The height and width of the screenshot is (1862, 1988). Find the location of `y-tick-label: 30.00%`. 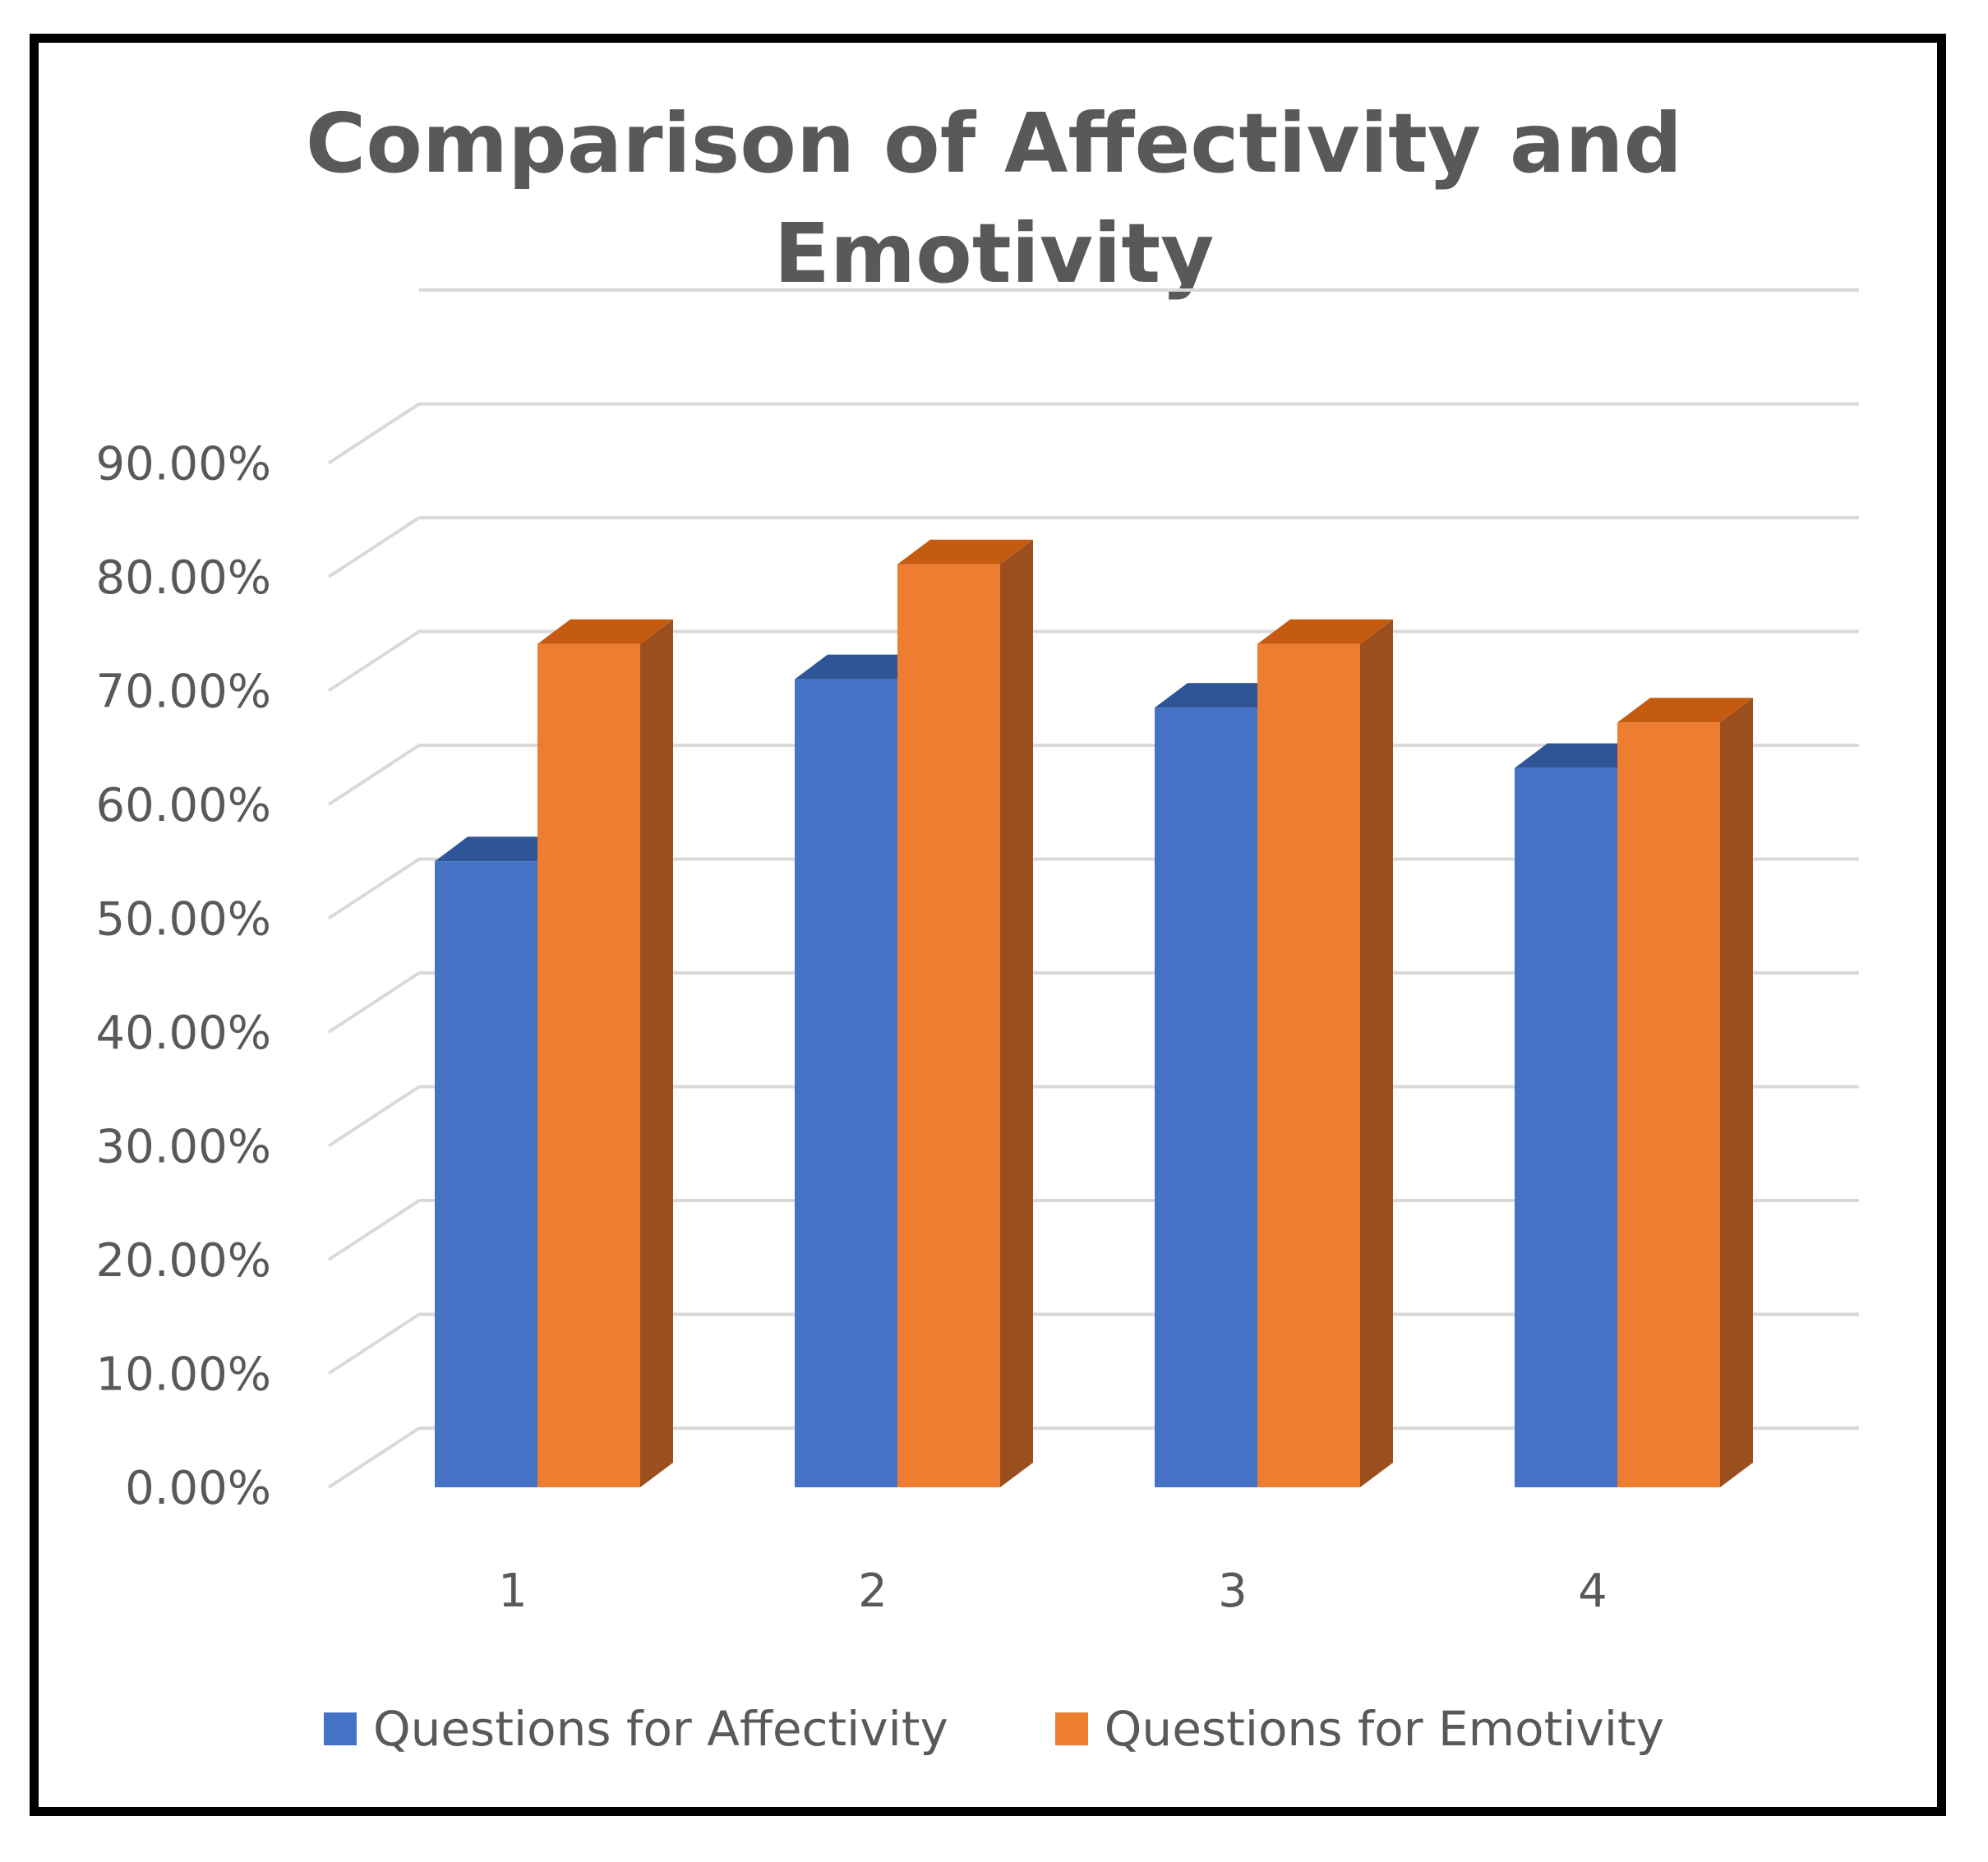

y-tick-label: 30.00% is located at coordinates (183, 1147).